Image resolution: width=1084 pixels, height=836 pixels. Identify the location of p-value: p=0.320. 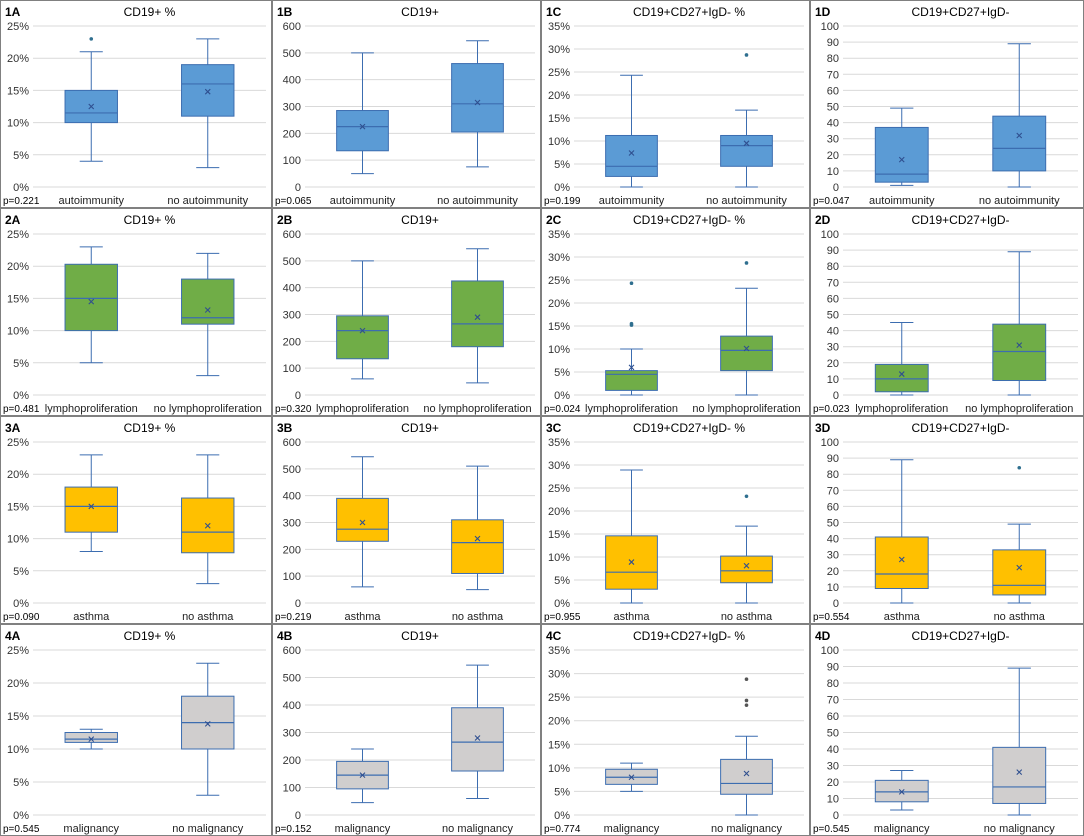
(293, 409).